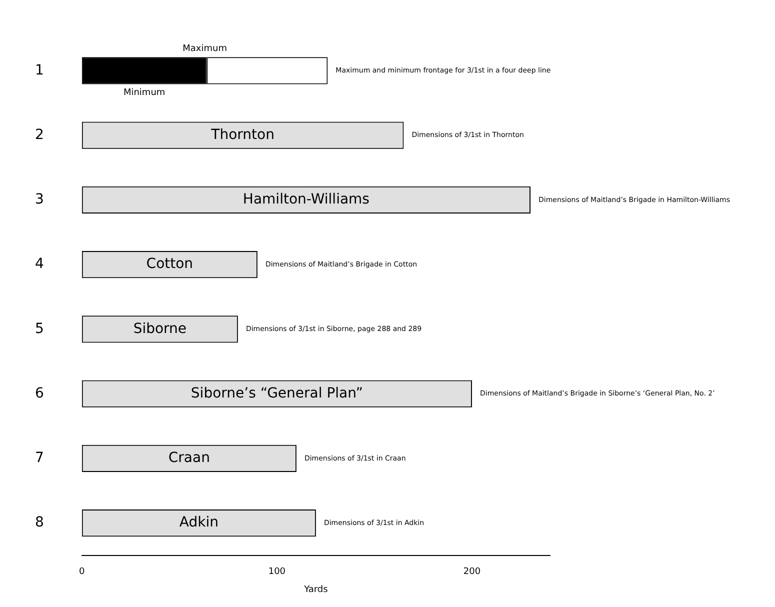 The image size is (775, 607). I want to click on annotation: Thornton, so click(242, 134).